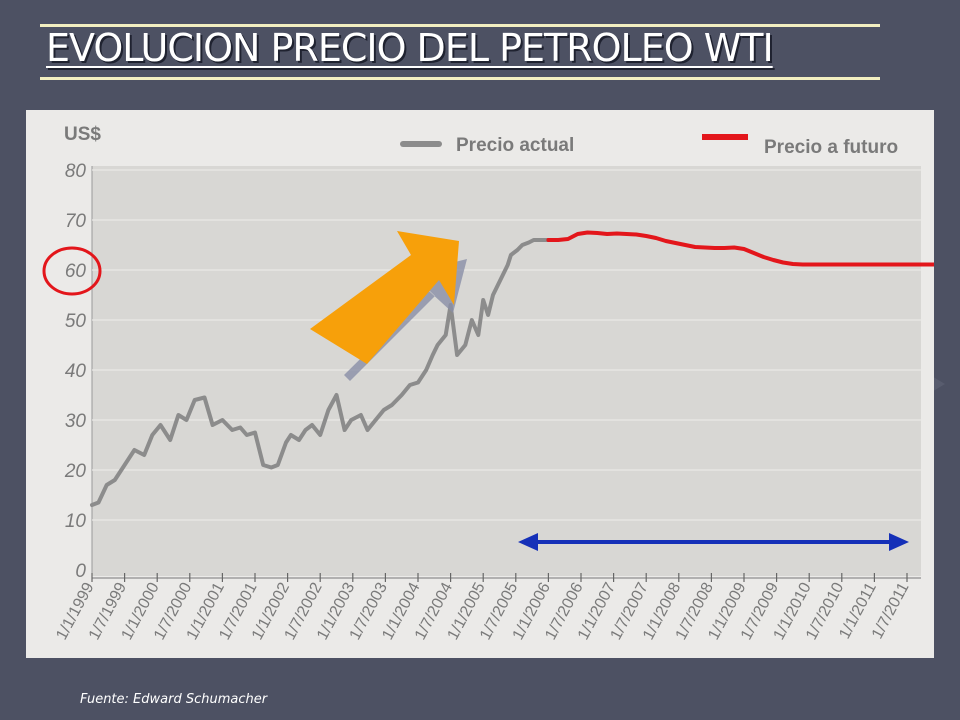 The image size is (960, 720). What do you see at coordinates (76, 371) in the screenshot?
I see `y-tick-label: 40` at bounding box center [76, 371].